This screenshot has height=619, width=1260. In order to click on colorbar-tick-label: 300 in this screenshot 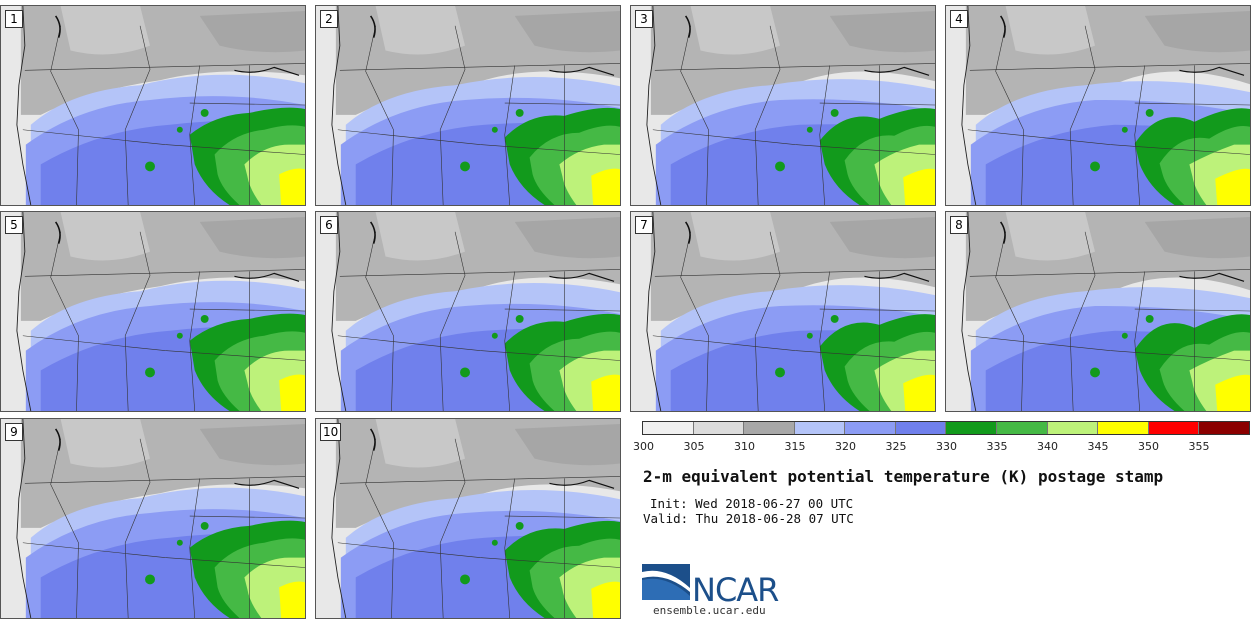, I will do `click(643, 446)`.